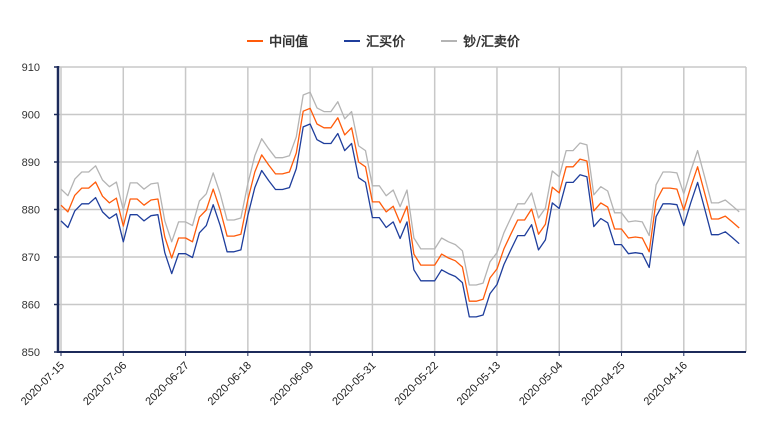 Image resolution: width=767 pixels, height=421 pixels. What do you see at coordinates (230, 384) in the screenshot?
I see `x-tick-label: 2020-06-18` at bounding box center [230, 384].